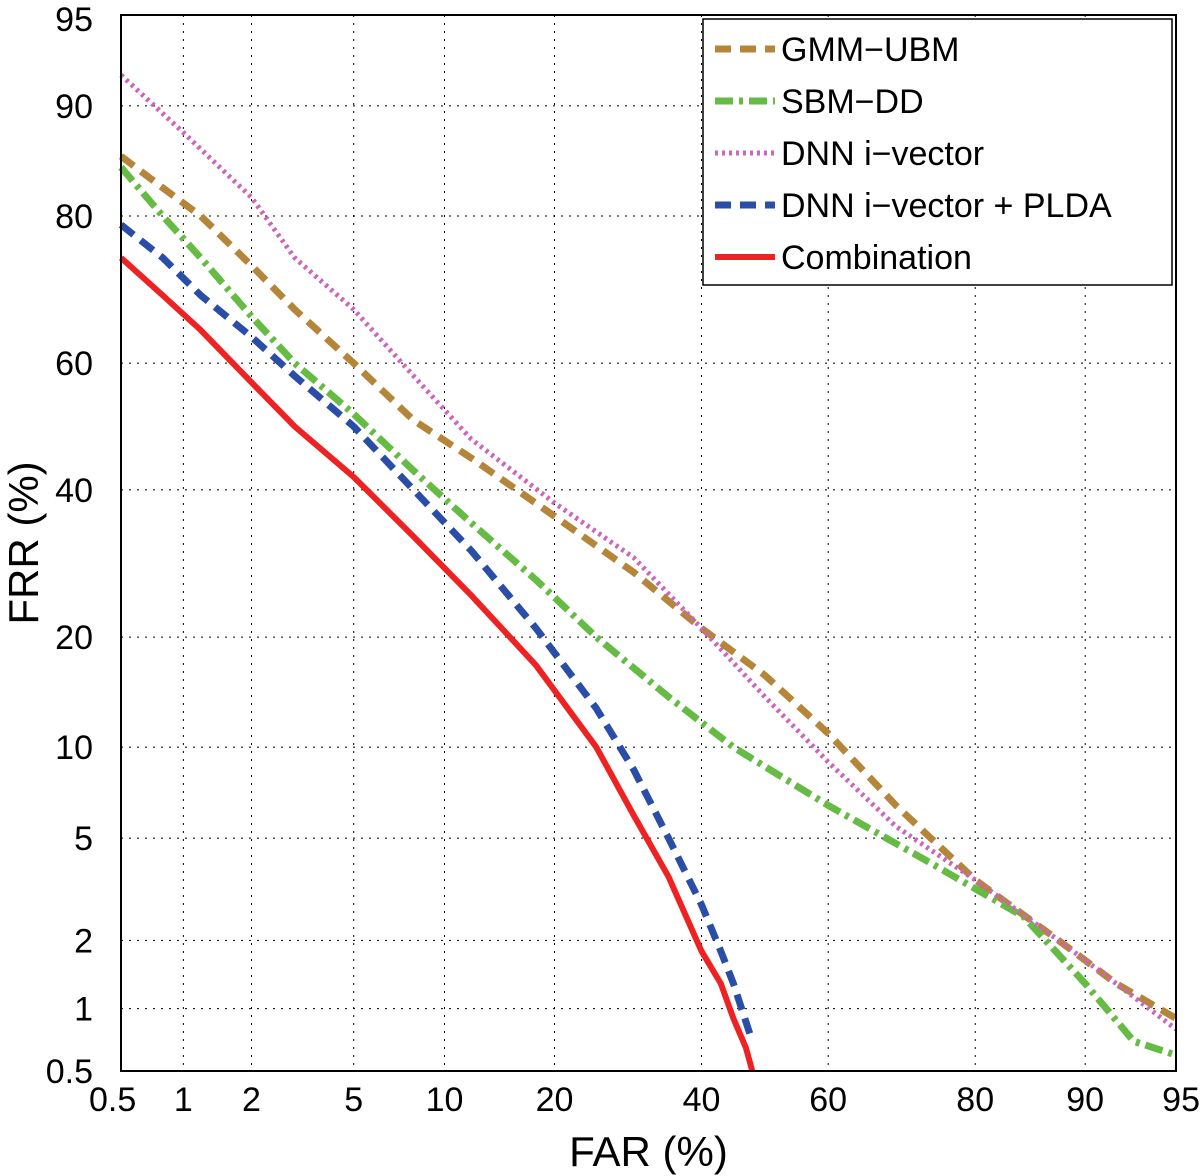  Describe the element at coordinates (644, 1100) in the screenshot. I see `x-tick-labels: 0.5 1 2 5 10 20 40 60 80 90 95` at that location.